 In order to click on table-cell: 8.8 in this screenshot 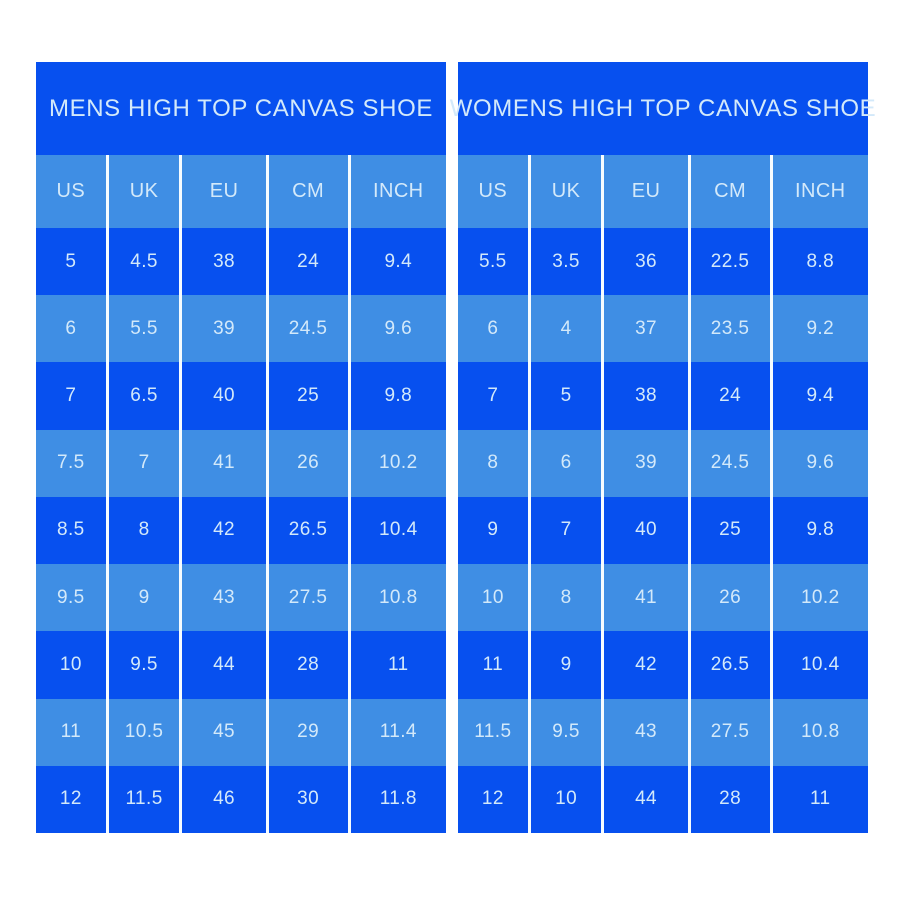, I will do `click(818, 262)`.